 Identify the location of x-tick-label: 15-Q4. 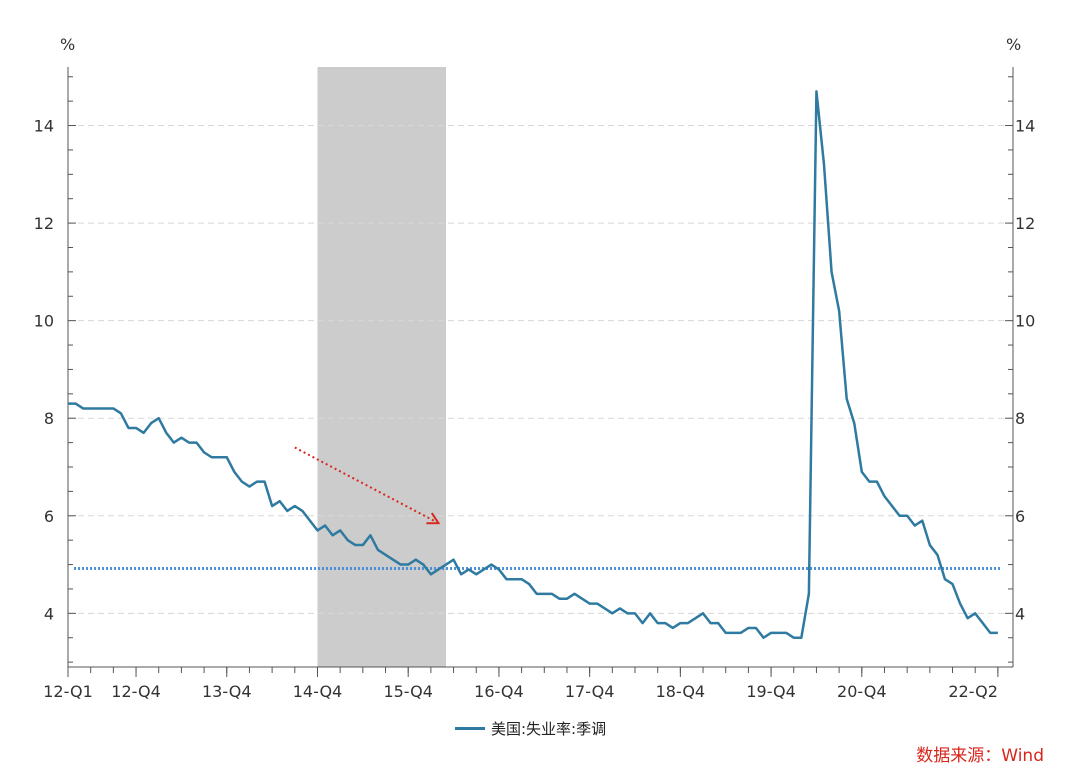
(408, 691).